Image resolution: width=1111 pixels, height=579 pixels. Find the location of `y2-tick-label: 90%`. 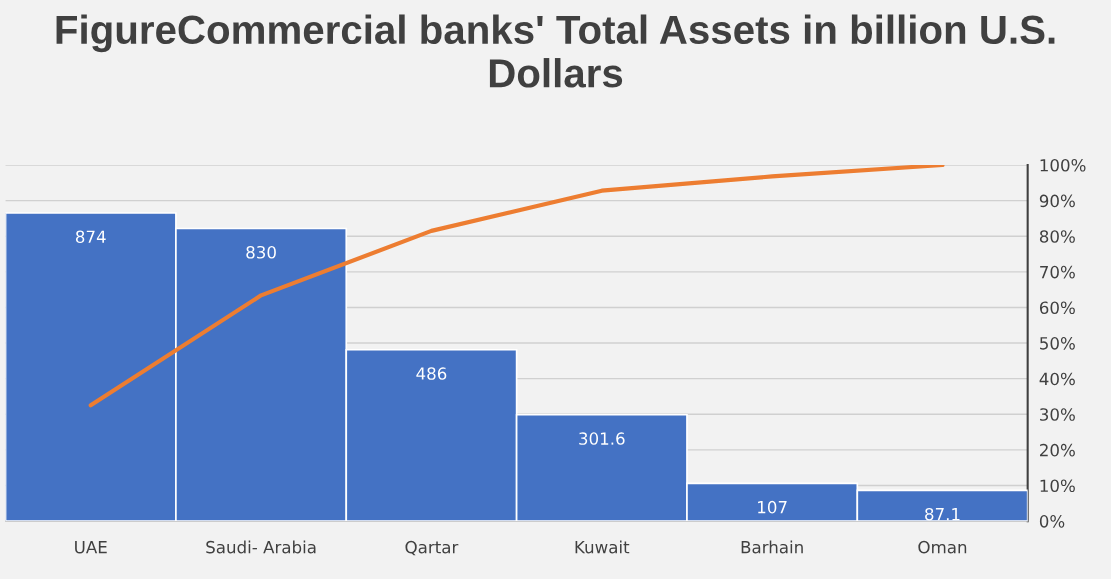

y2-tick-label: 90% is located at coordinates (1057, 201).